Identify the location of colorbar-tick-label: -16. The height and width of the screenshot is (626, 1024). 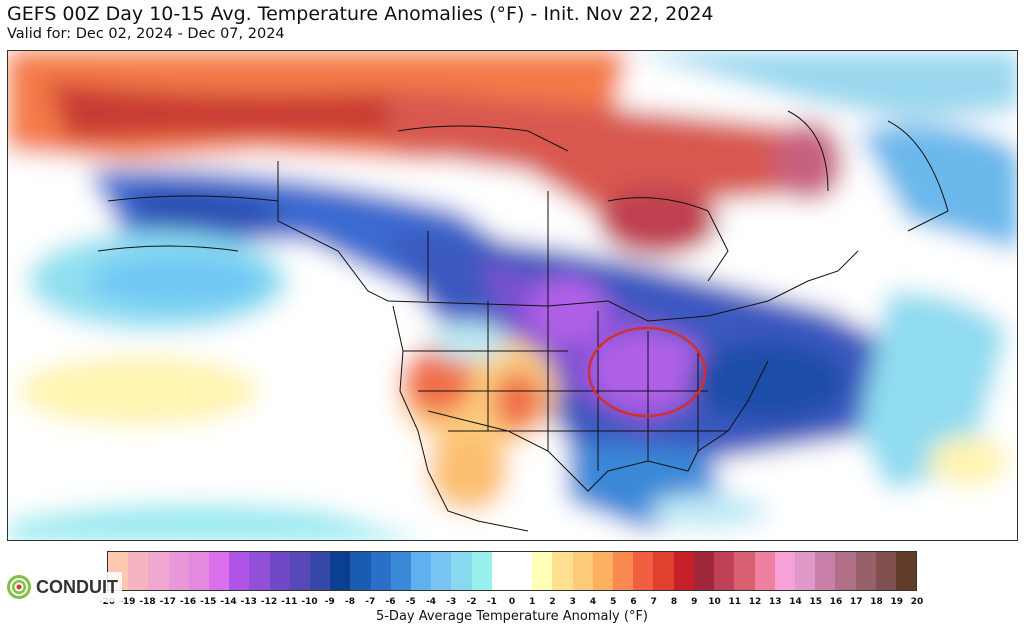
(188, 602).